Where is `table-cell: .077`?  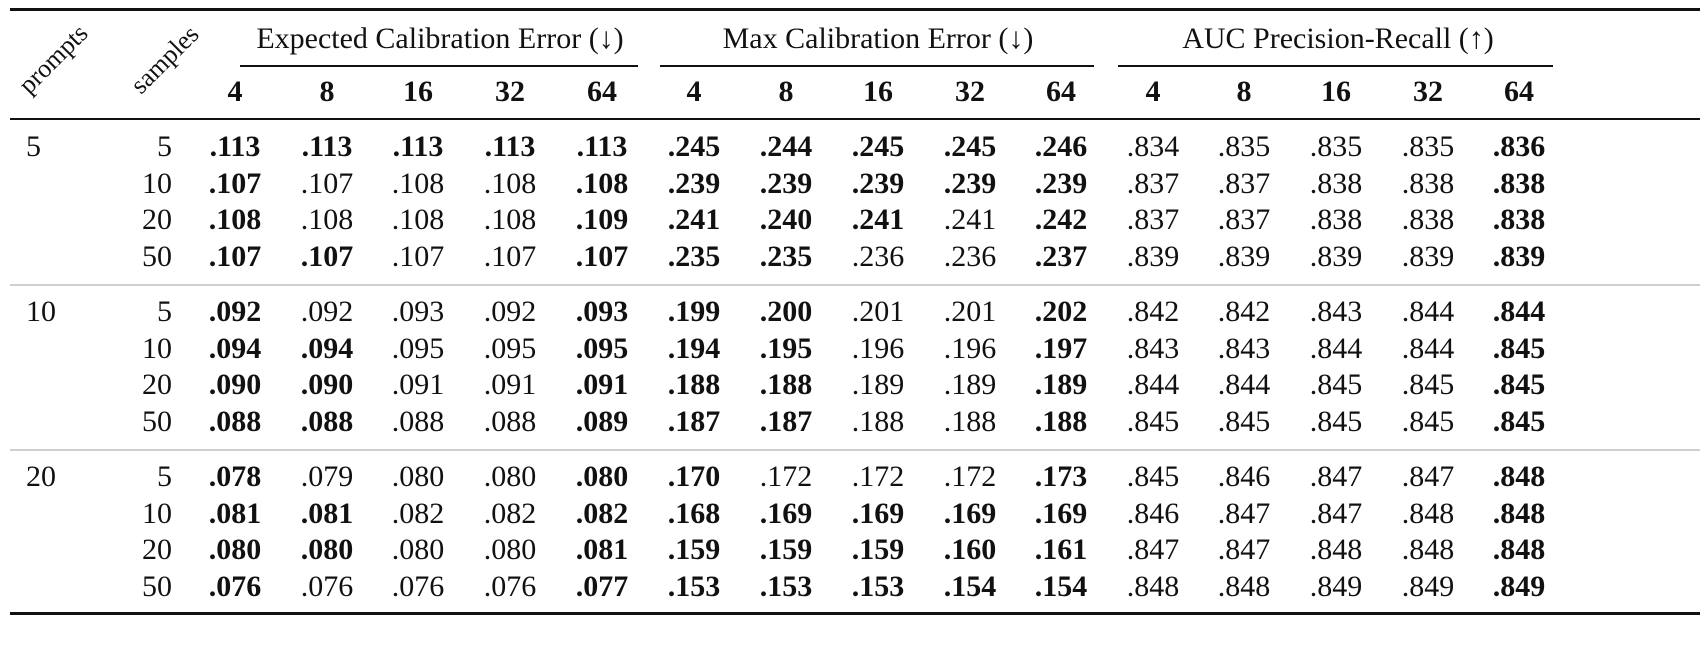 table-cell: .077 is located at coordinates (602, 586).